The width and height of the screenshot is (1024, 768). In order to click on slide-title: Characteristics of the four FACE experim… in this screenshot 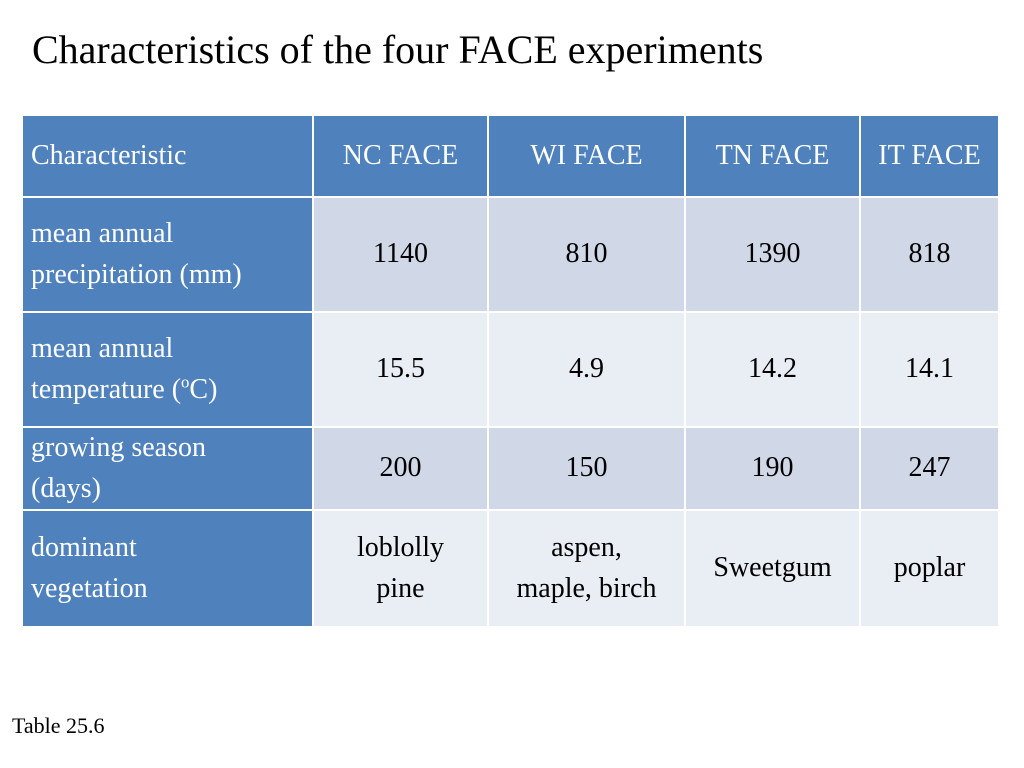, I will do `click(398, 49)`.